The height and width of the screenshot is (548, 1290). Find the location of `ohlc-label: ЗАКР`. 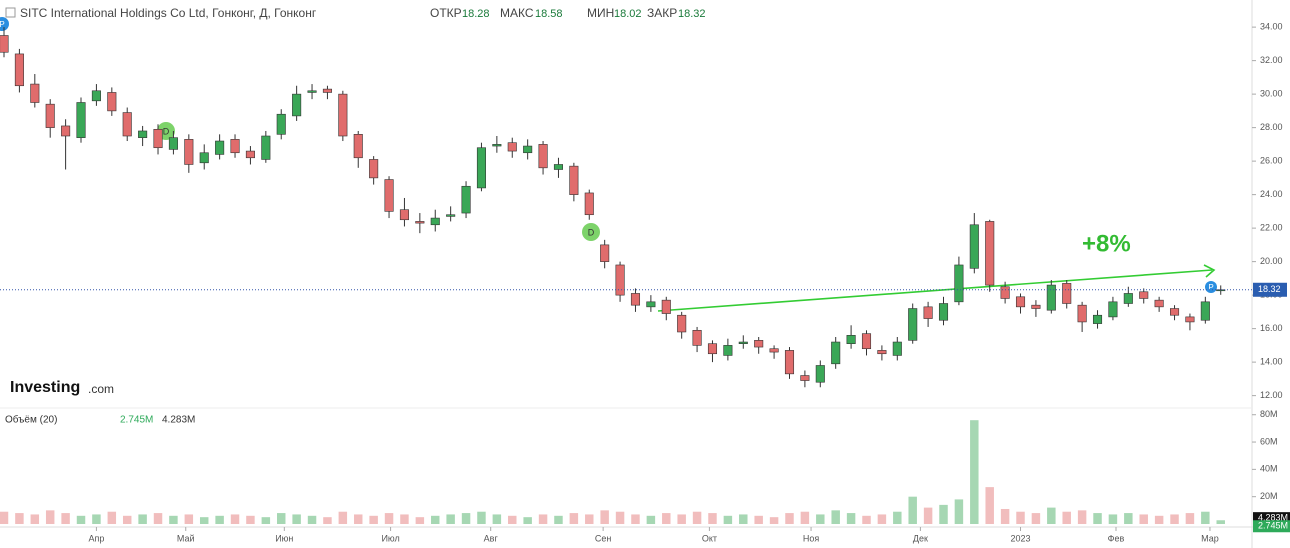

ohlc-label: ЗАКР is located at coordinates (662, 13).